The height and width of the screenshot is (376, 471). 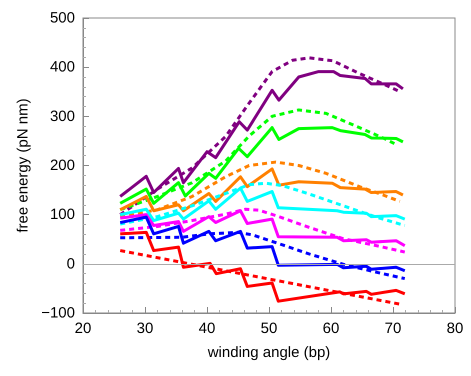 What do you see at coordinates (269, 328) in the screenshot?
I see `x-tick-label: 50` at bounding box center [269, 328].